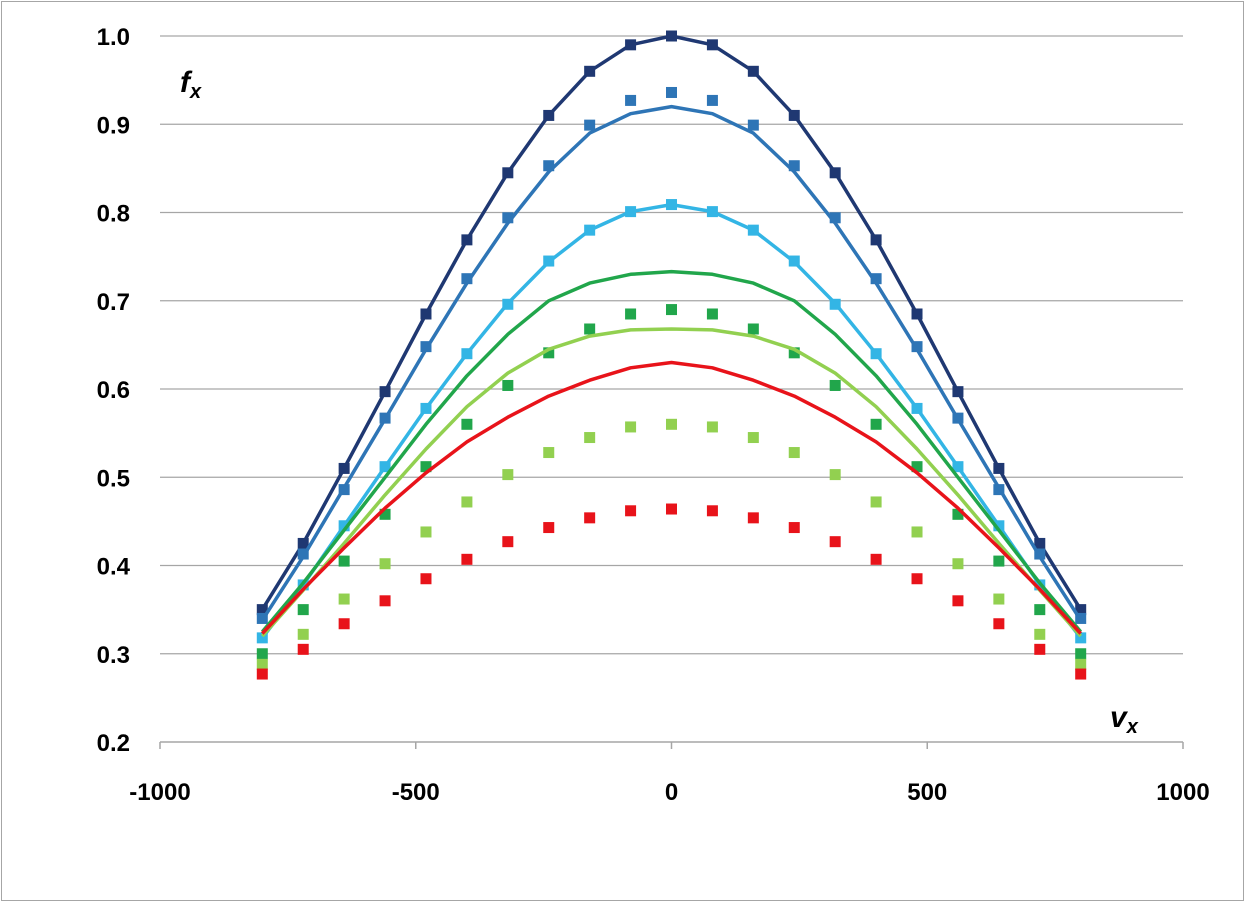 The image size is (1247, 904). I want to click on x-tick-label: -1000, so click(159, 792).